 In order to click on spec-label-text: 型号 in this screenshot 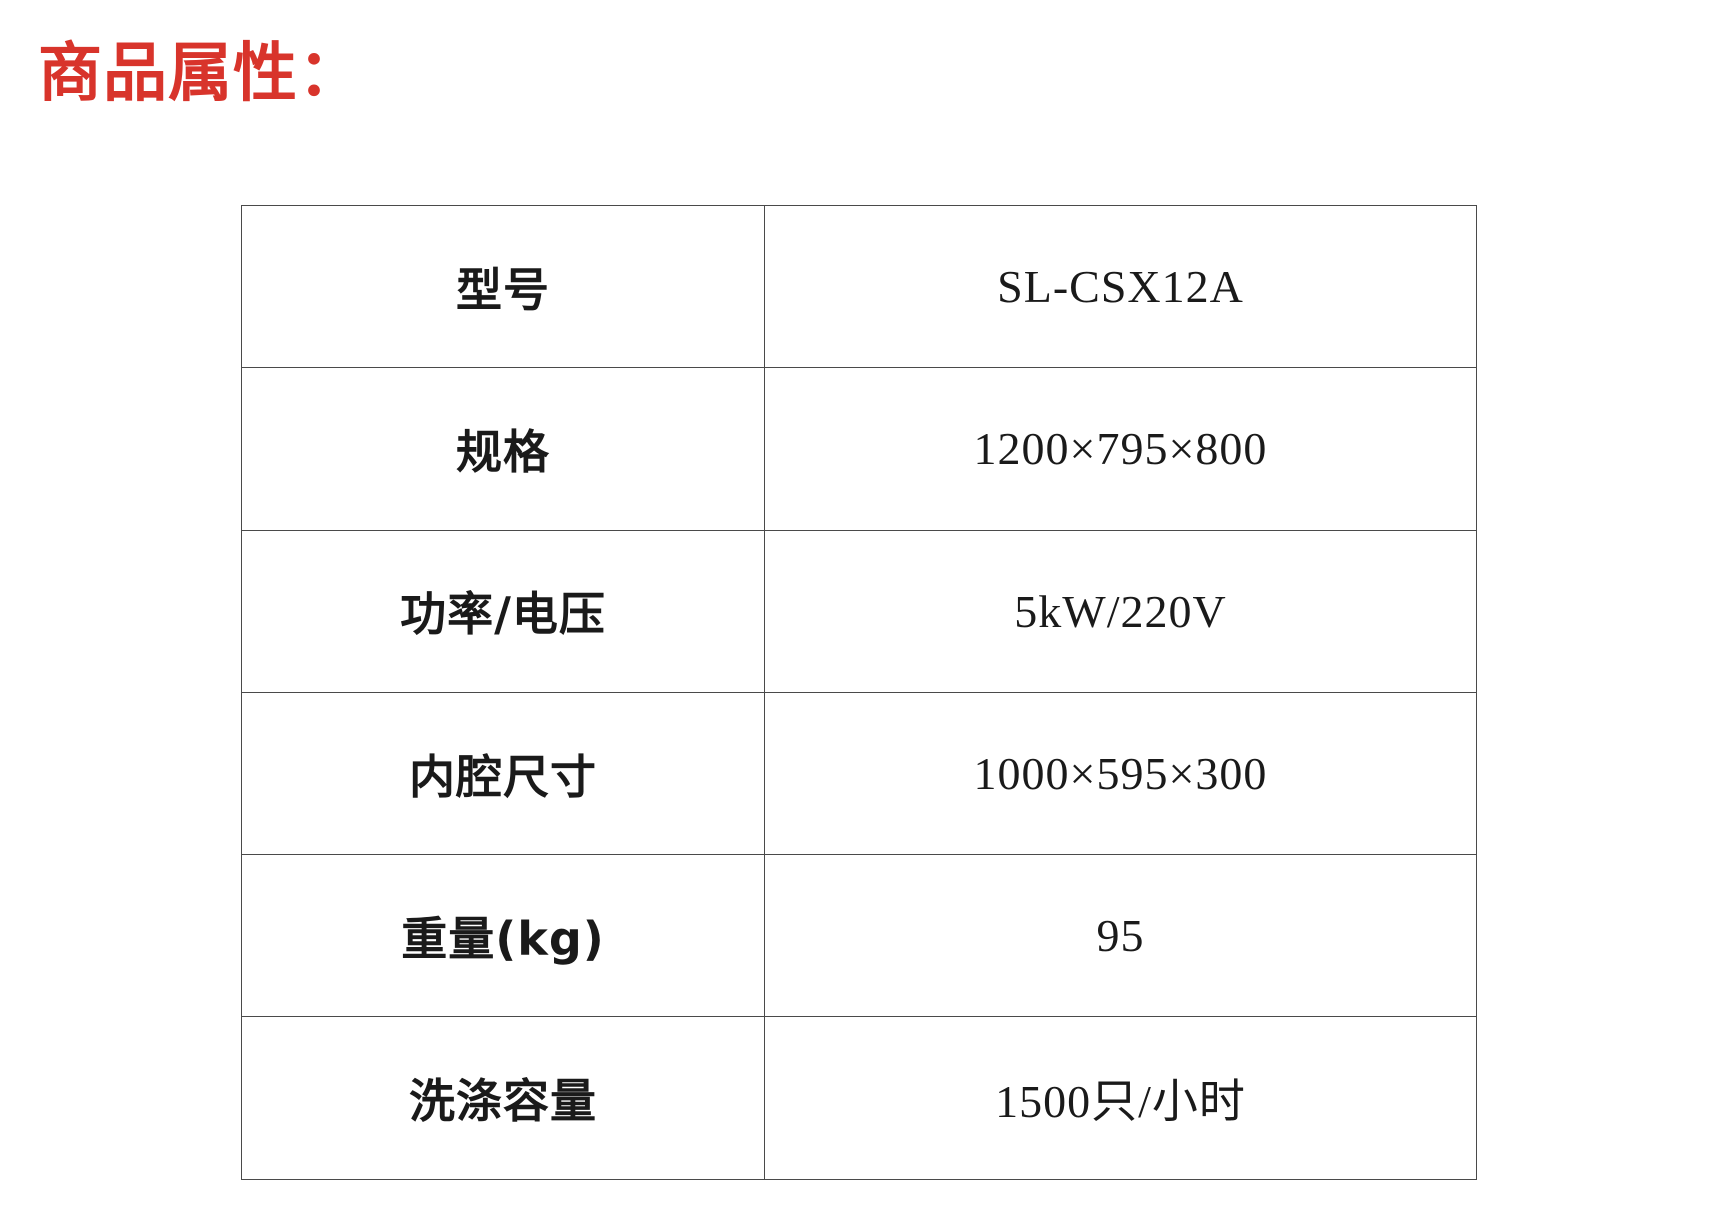, I will do `click(503, 289)`.